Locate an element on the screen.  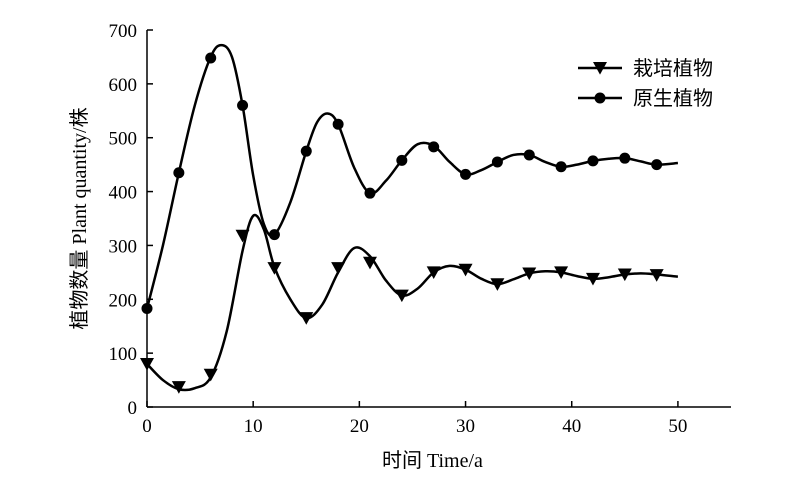
y-tick-label: 400 is located at coordinates (123, 193).